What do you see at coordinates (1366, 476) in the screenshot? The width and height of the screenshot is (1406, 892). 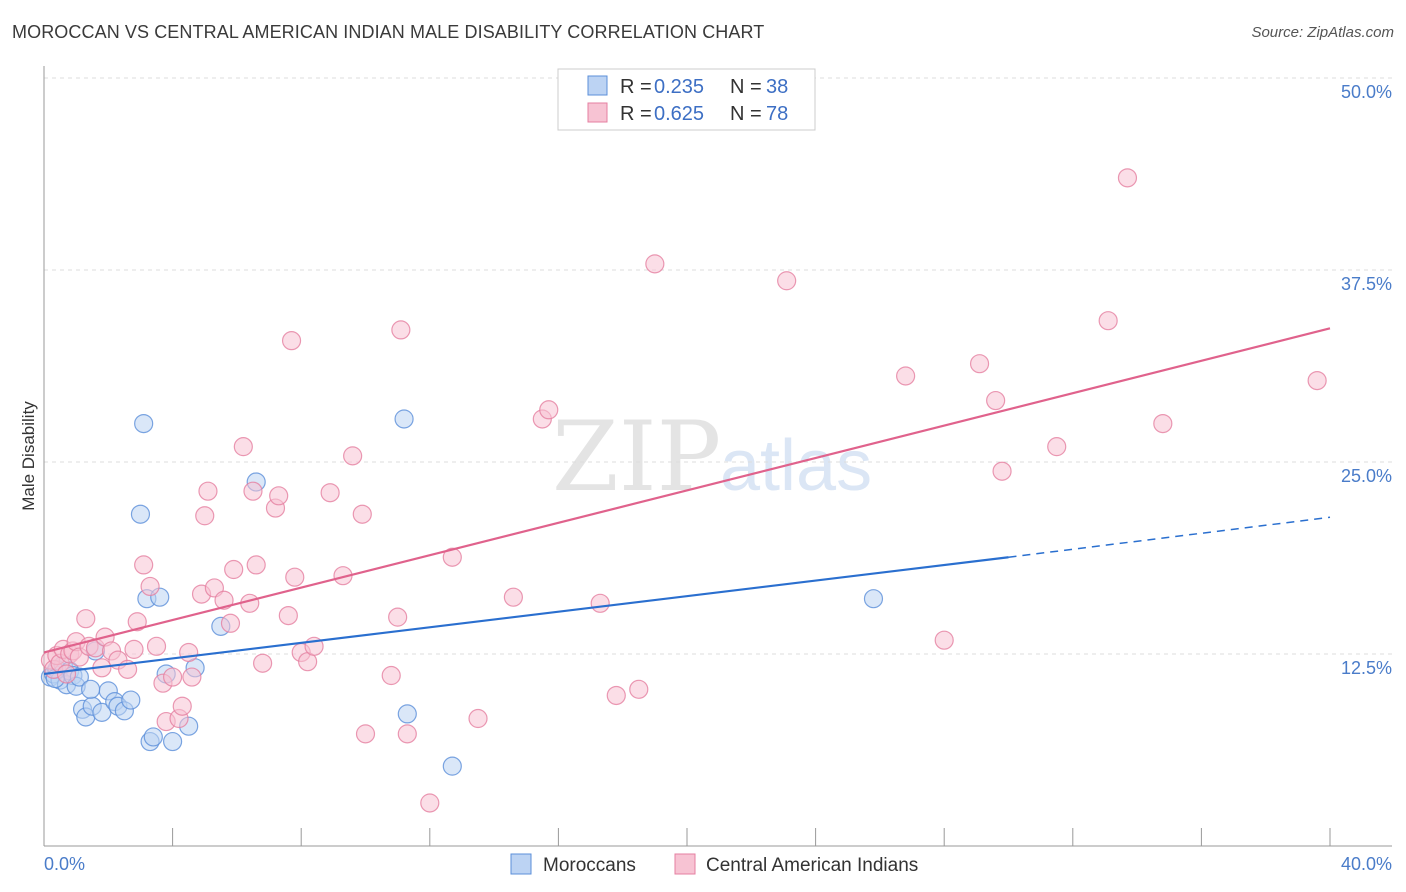 I see `y-tick-label: 25.0%` at bounding box center [1366, 476].